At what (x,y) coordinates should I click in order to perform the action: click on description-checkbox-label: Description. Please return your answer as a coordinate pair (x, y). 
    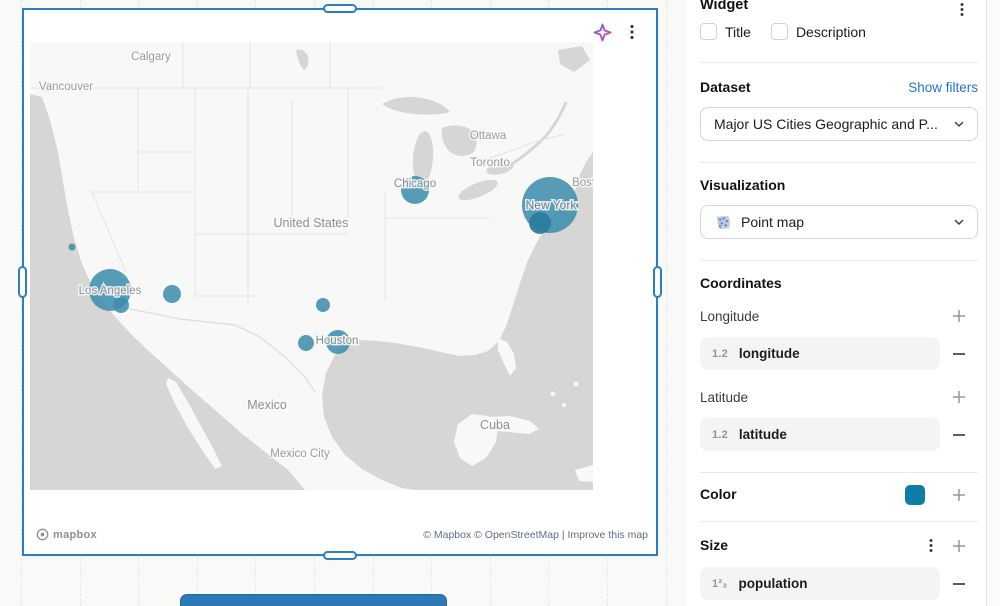
    Looking at the image, I should click on (830, 31).